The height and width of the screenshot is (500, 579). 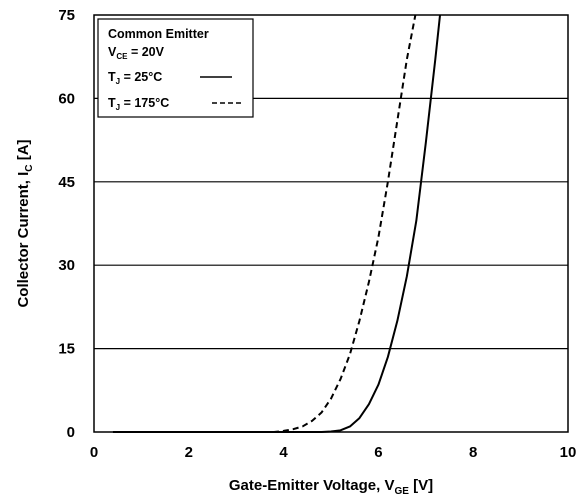 I want to click on legend-entry-25c-rest: = 25°C, so click(x=141, y=77).